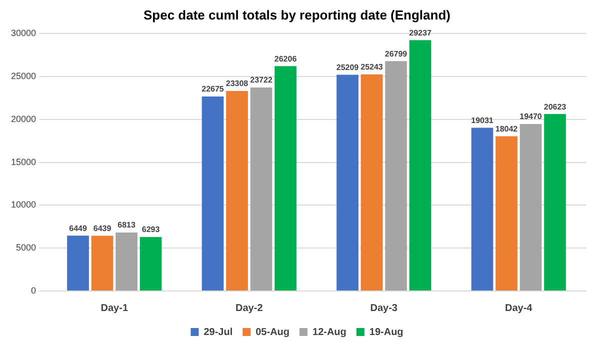 Image resolution: width=600 pixels, height=349 pixels. What do you see at coordinates (273, 332) in the screenshot?
I see `legend-label: 05-Aug` at bounding box center [273, 332].